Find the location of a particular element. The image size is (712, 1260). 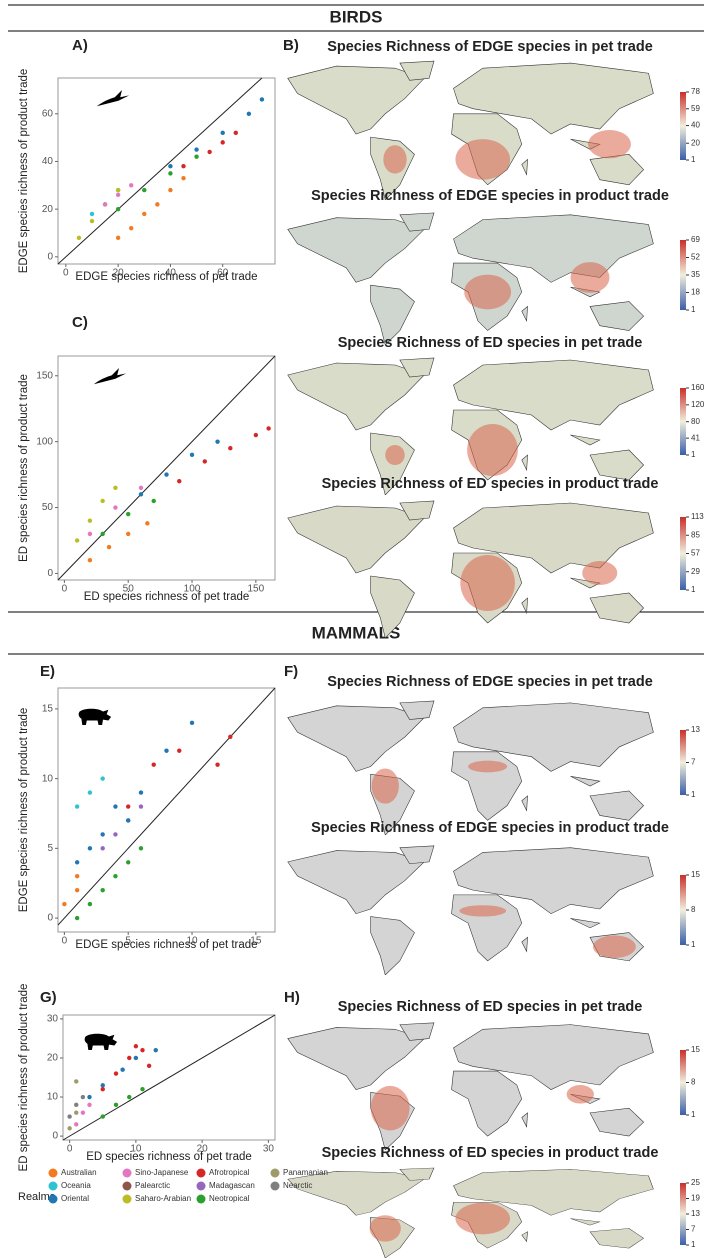

y-tick-label: 50 is located at coordinates (48, 507).